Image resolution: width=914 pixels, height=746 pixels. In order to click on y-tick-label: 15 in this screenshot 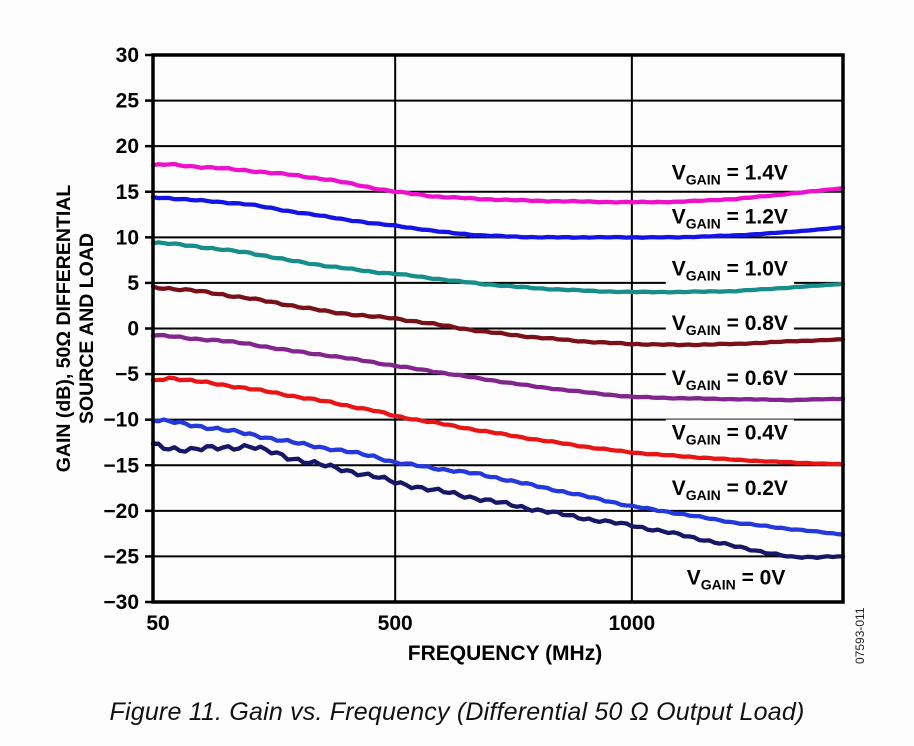, I will do `click(128, 192)`.